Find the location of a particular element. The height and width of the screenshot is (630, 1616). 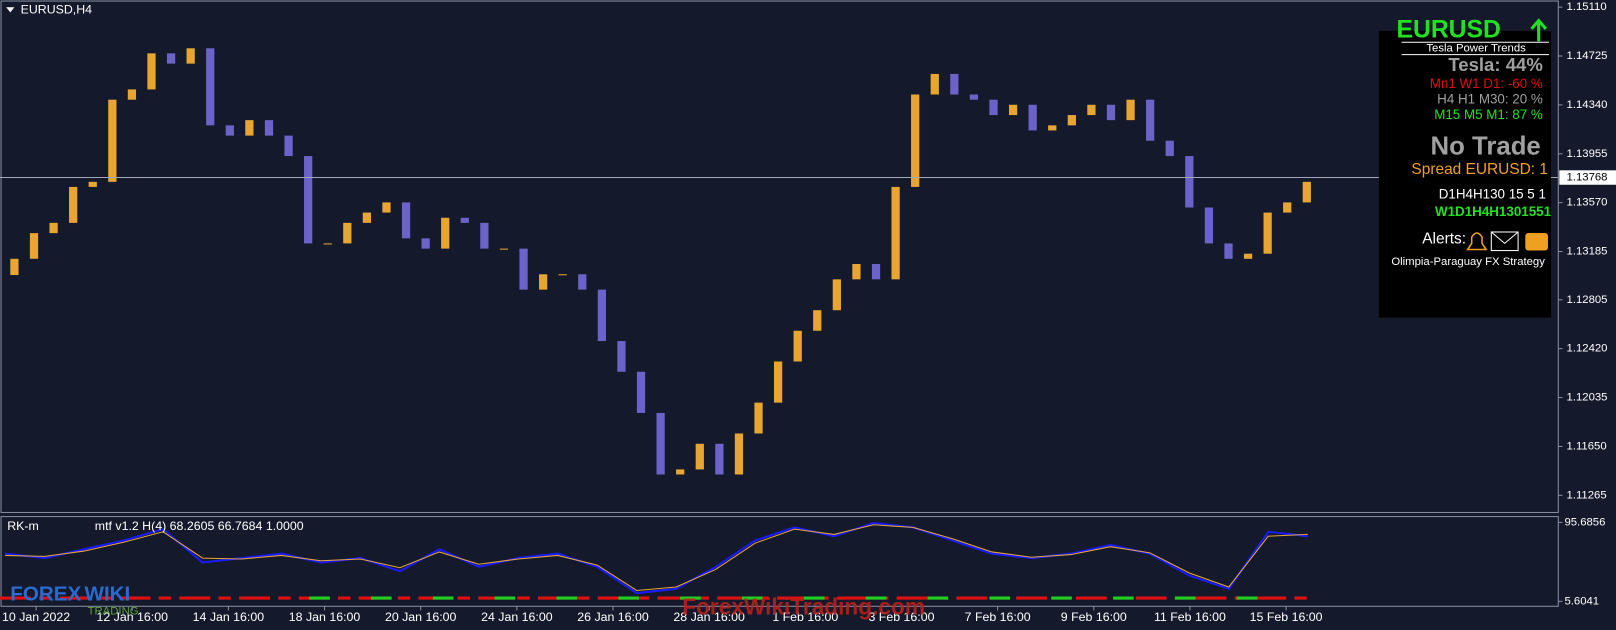

x-tick-label: 9 Feb 16:00 is located at coordinates (1094, 617).